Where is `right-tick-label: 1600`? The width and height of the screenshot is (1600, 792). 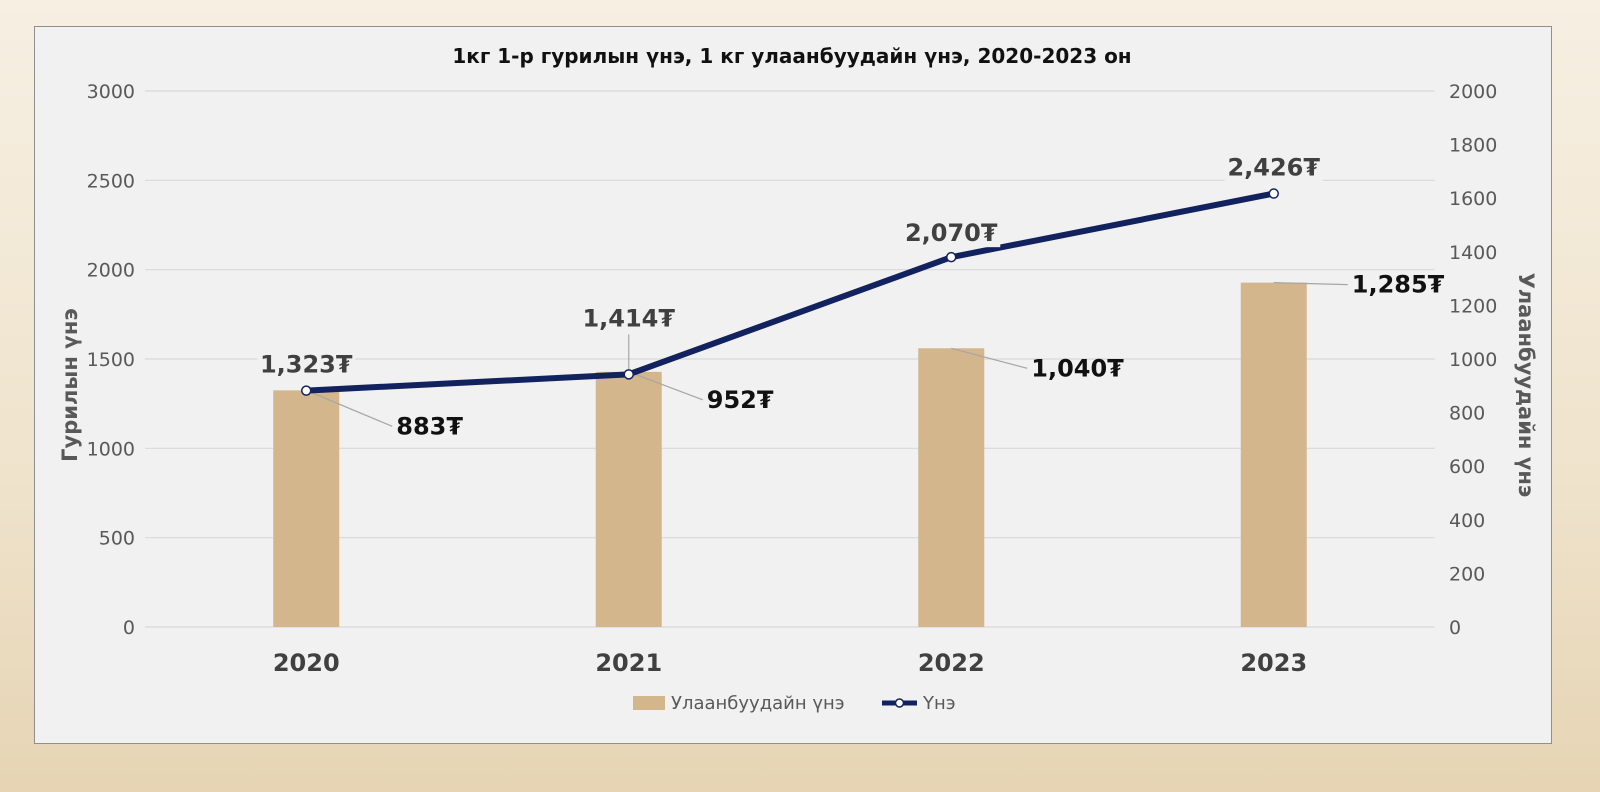
right-tick-label: 1600 is located at coordinates (1473, 199).